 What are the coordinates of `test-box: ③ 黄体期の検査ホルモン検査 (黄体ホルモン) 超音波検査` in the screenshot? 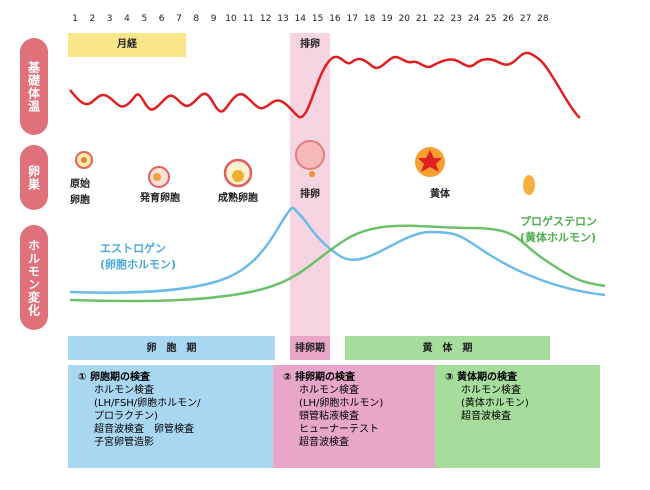 It's located at (517, 416).